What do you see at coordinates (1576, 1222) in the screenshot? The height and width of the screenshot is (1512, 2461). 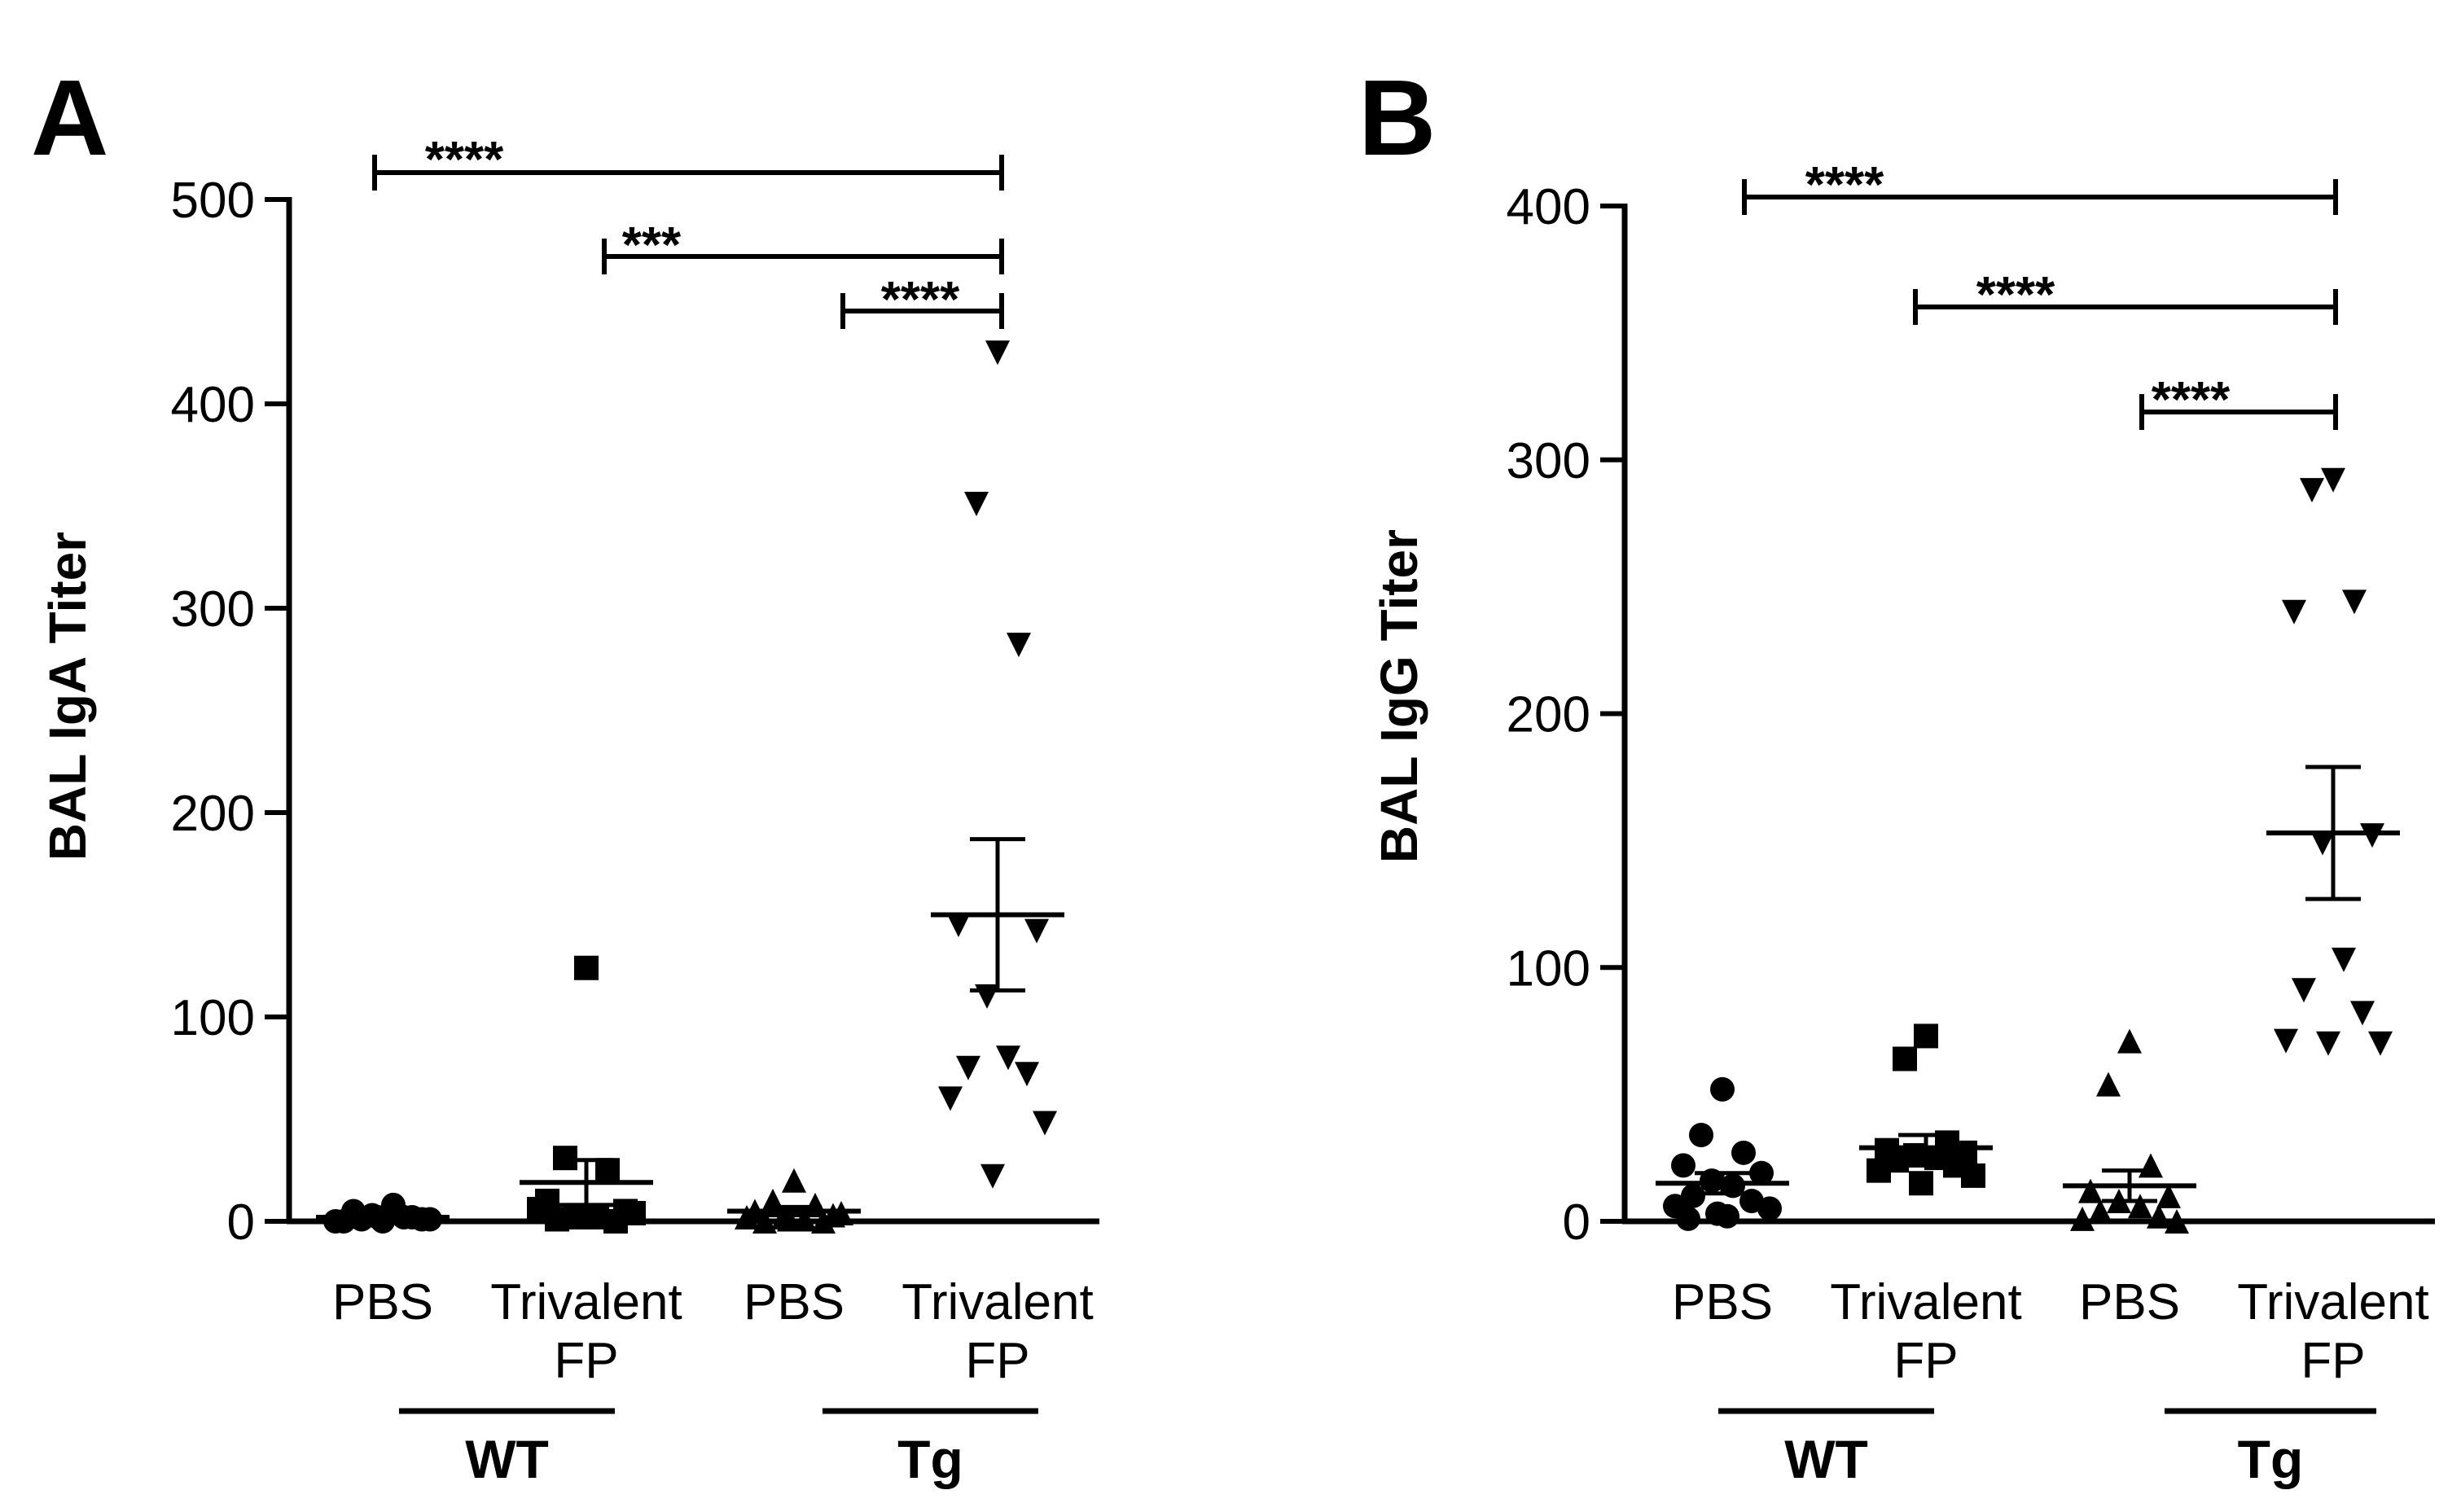 I see `panel-b-y-tick-label: 0` at bounding box center [1576, 1222].